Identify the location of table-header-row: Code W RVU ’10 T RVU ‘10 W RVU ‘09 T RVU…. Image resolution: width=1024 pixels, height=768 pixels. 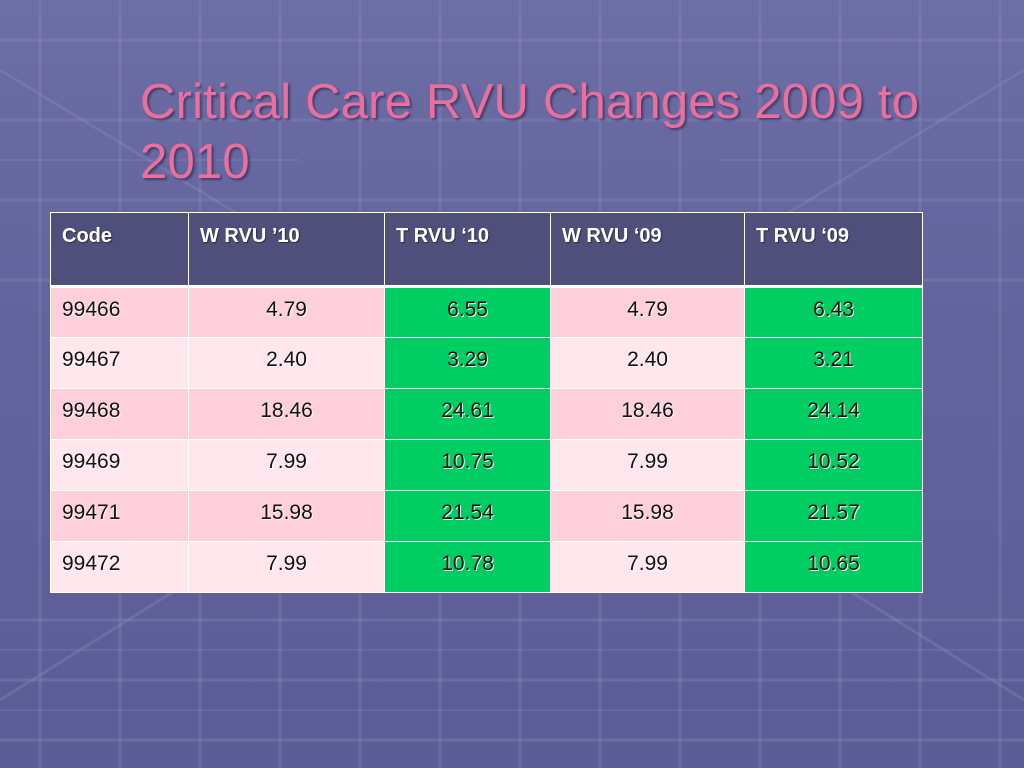
(486, 249).